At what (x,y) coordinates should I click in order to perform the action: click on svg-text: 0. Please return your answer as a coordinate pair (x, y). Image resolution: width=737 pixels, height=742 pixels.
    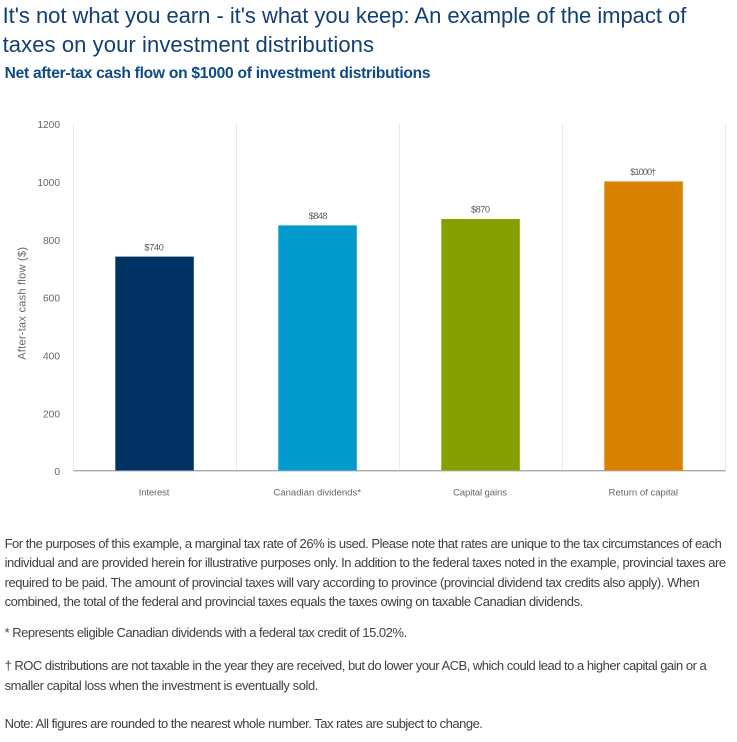
    Looking at the image, I should click on (57, 472).